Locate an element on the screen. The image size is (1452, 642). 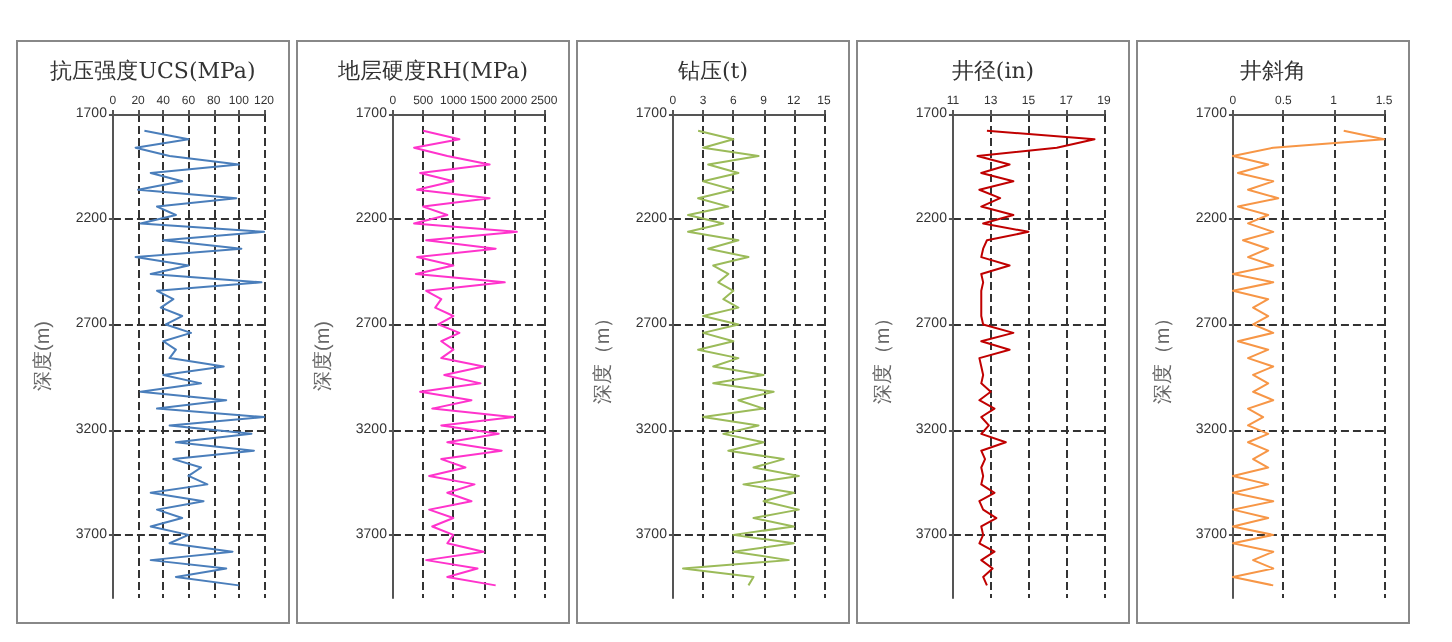
chart-title: 钻压(t) is located at coordinates (712, 71).